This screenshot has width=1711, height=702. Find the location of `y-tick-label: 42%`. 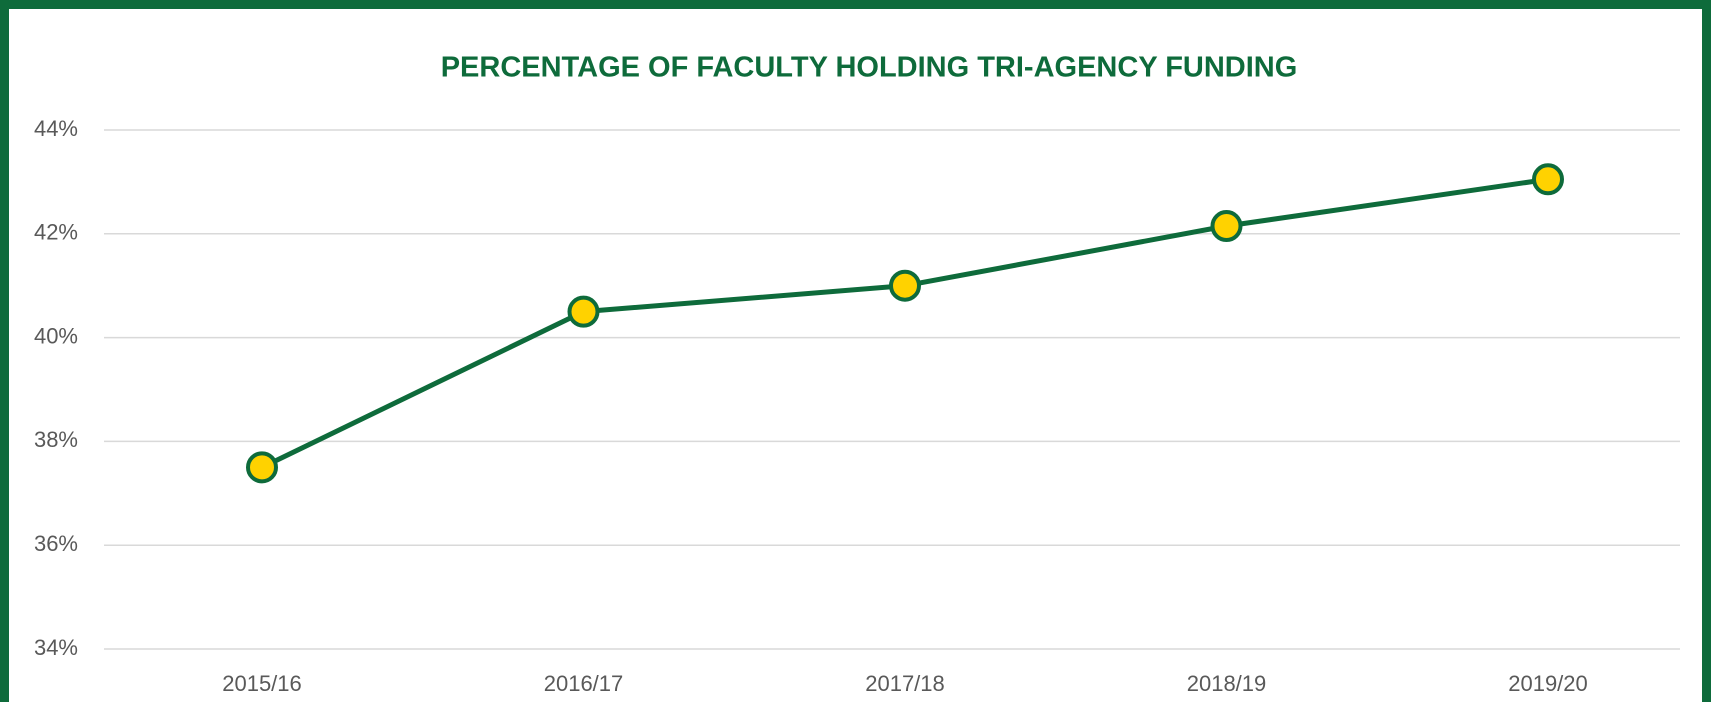

y-tick-label: 42% is located at coordinates (56, 232).